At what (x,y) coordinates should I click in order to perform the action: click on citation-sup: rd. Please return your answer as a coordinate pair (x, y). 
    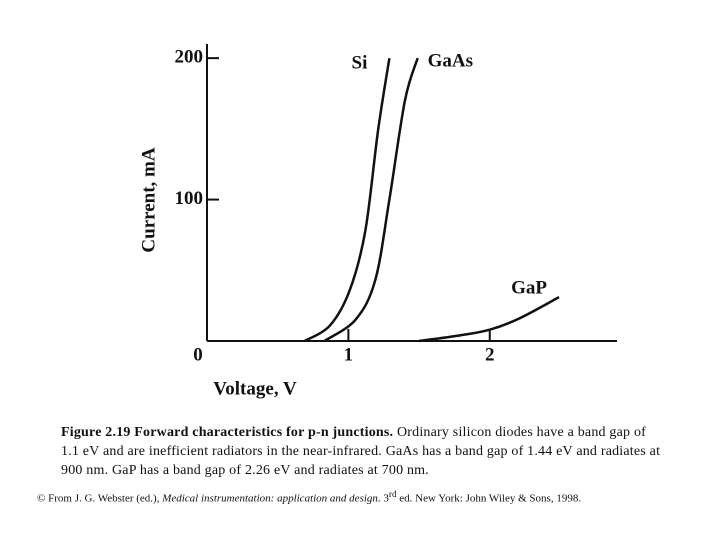
    Looking at the image, I should click on (392, 494).